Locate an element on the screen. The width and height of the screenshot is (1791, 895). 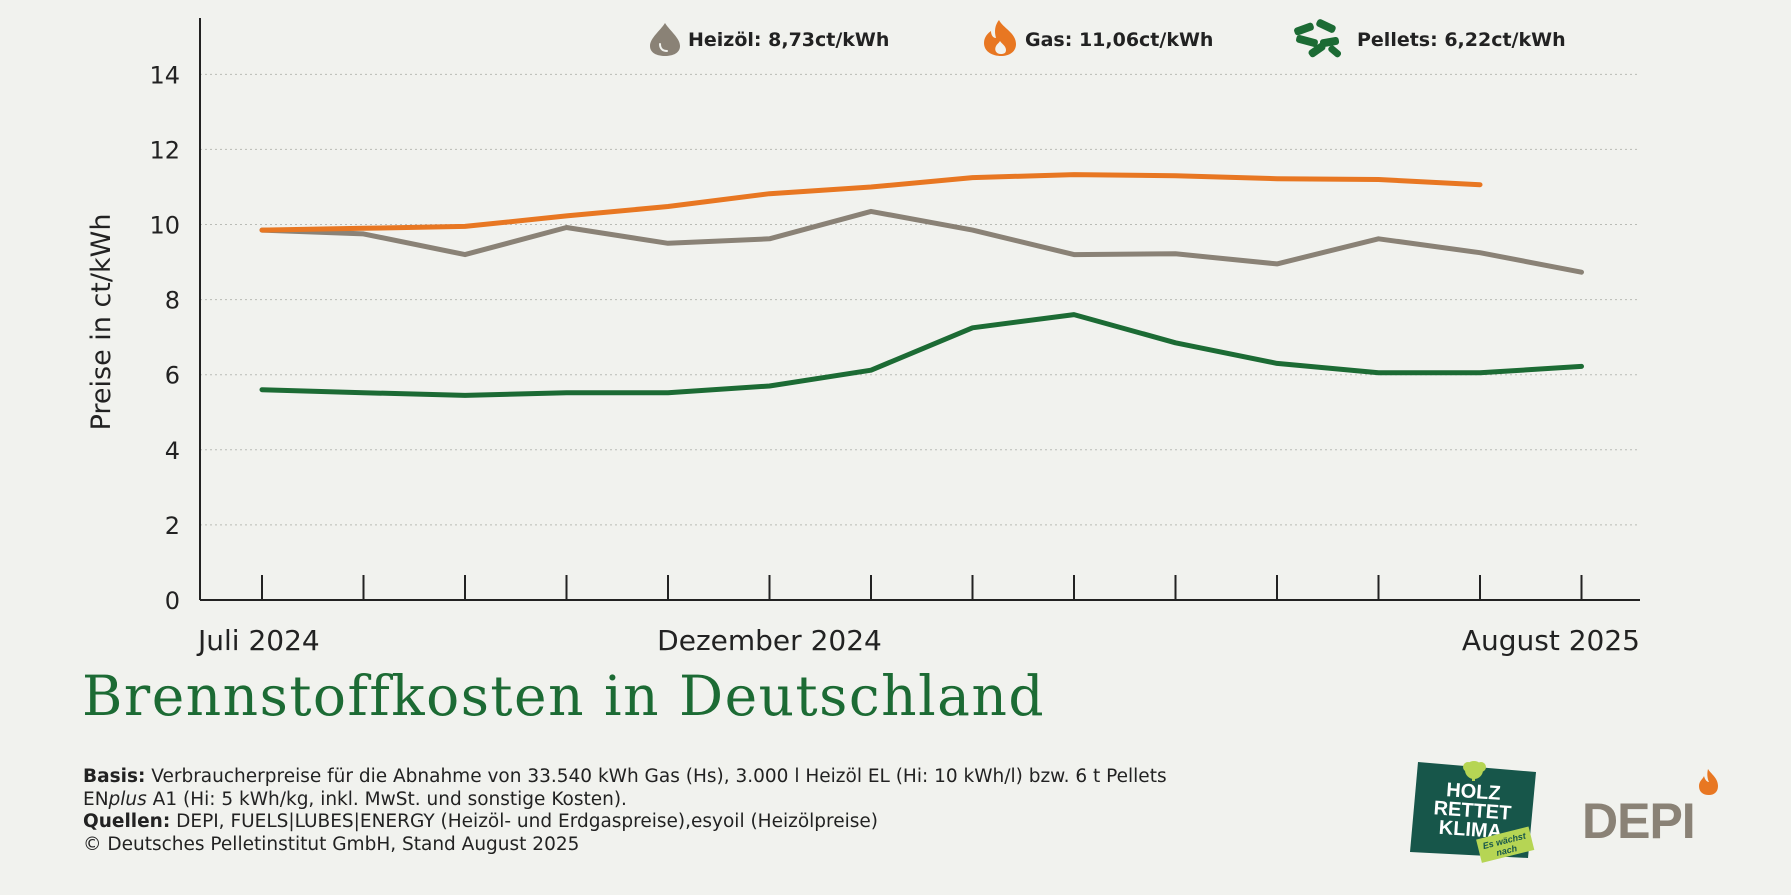
y-tick-label: 6 is located at coordinates (172, 376).